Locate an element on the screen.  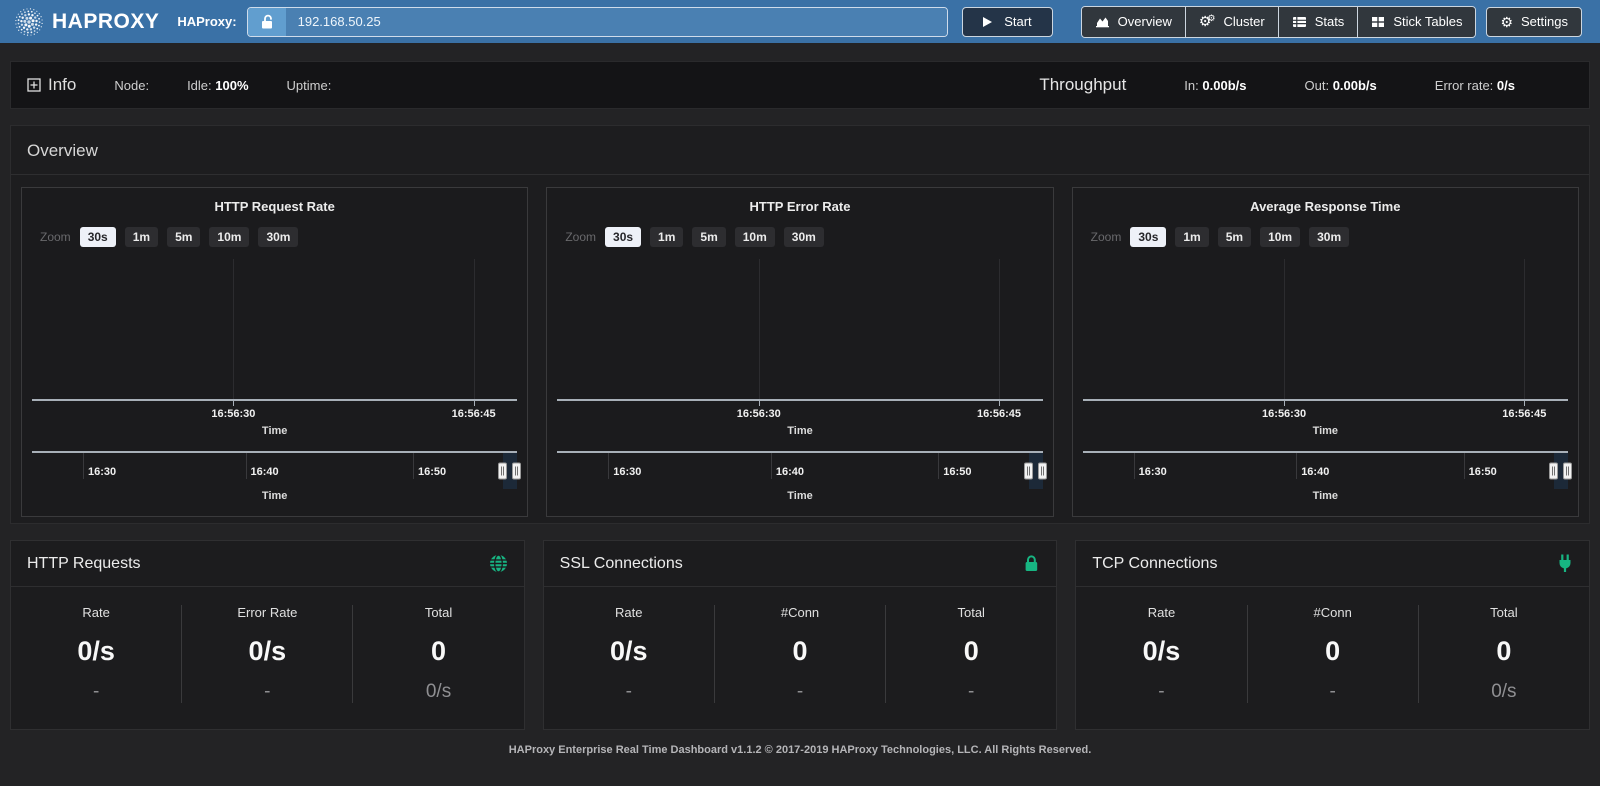
node-field: Node: is located at coordinates (132, 85).